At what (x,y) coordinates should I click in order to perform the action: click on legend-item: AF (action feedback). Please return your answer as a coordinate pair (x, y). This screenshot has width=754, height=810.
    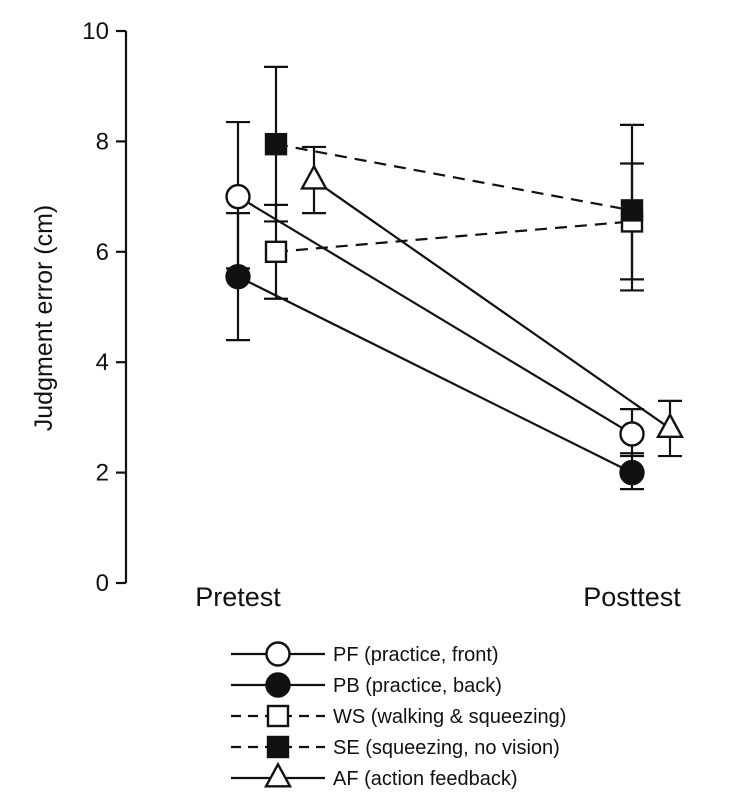
    Looking at the image, I should click on (374, 775).